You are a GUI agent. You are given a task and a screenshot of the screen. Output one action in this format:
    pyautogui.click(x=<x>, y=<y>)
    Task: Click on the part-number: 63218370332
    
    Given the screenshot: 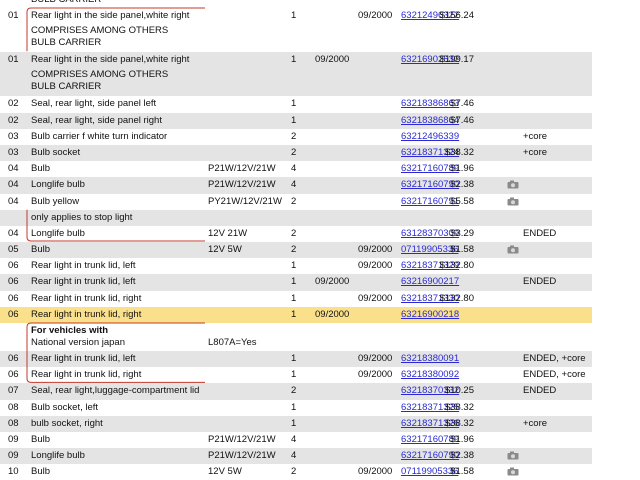 What is the action you would take?
    pyautogui.click(x=430, y=391)
    